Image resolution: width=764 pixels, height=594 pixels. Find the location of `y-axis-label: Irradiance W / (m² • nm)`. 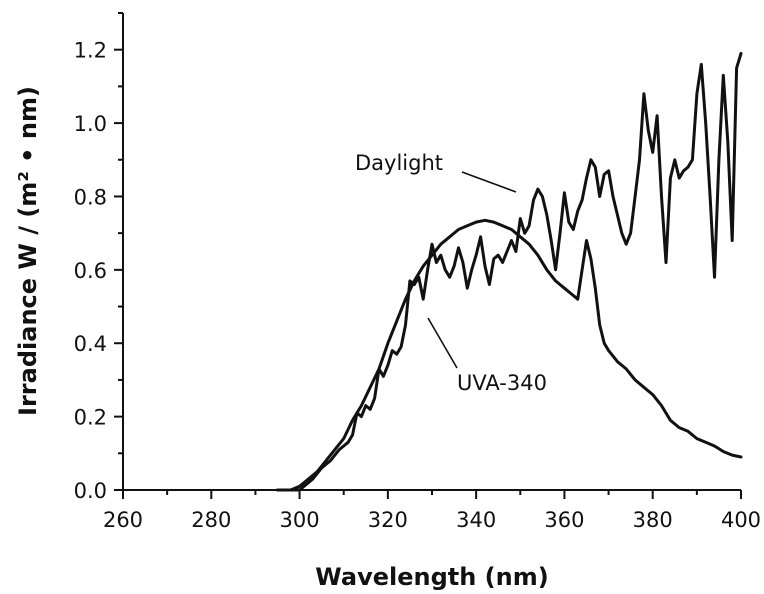

y-axis-label: Irradiance W / (m² • nm) is located at coordinates (28, 251).